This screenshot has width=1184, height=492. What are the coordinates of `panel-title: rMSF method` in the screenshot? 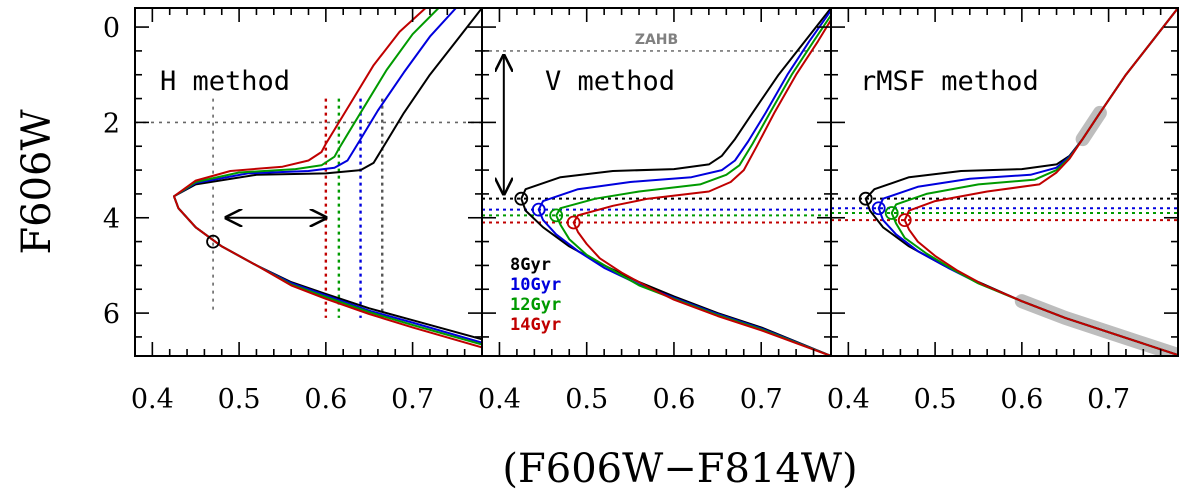 It's located at (949, 81).